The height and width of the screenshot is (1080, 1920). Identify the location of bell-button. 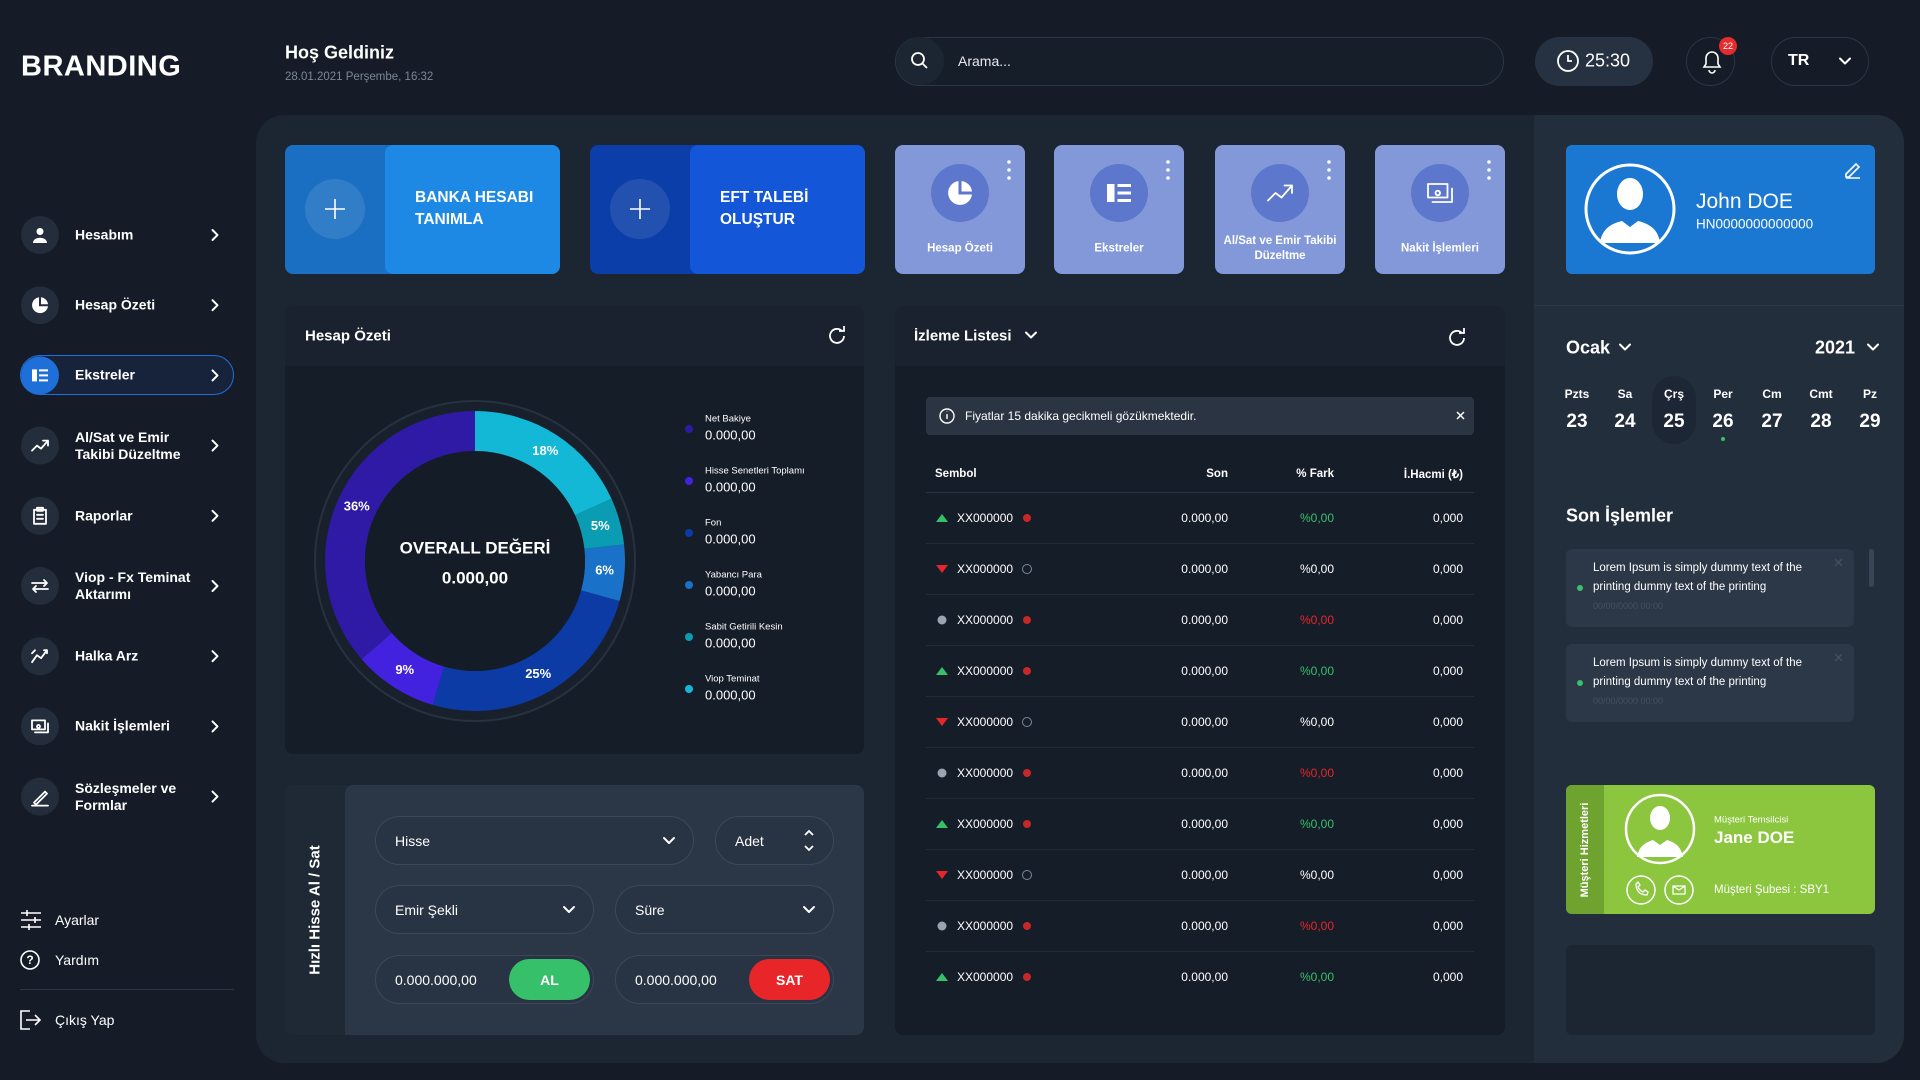
(1710, 61).